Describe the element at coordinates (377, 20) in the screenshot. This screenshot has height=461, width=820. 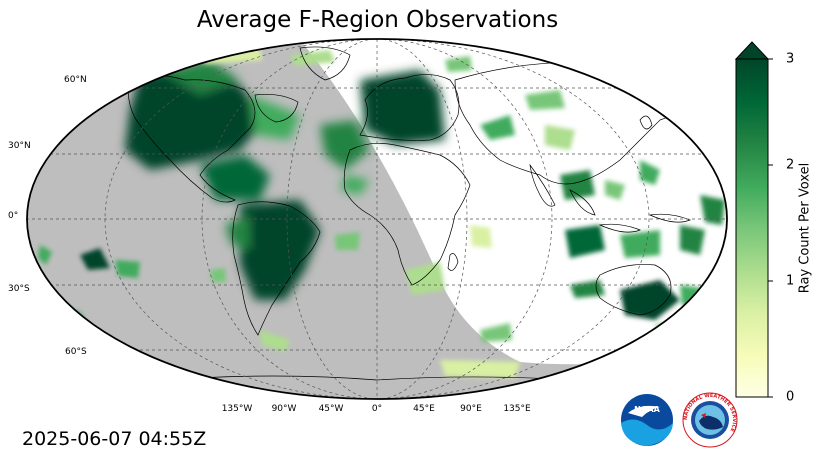
I see `map-title: Average F-Region Observations` at that location.